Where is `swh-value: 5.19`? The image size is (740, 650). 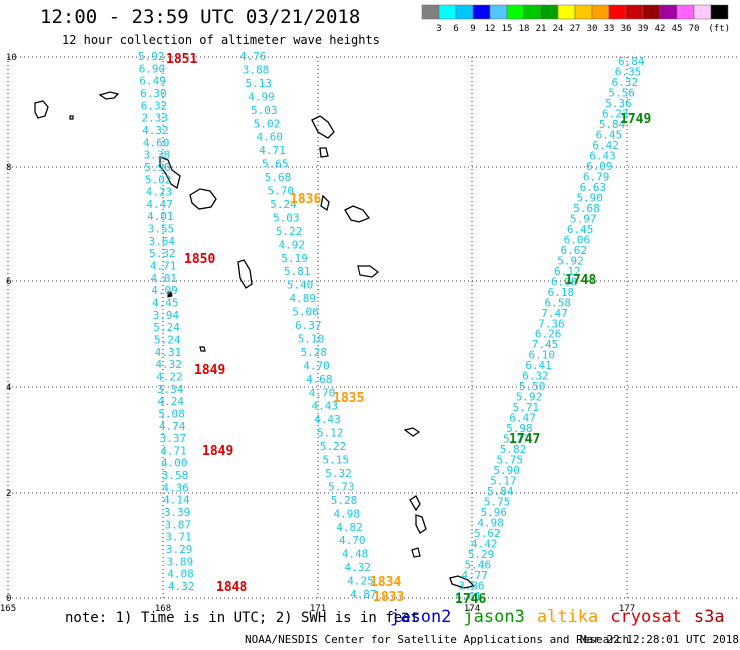 swh-value: 5.19 is located at coordinates (294, 258).